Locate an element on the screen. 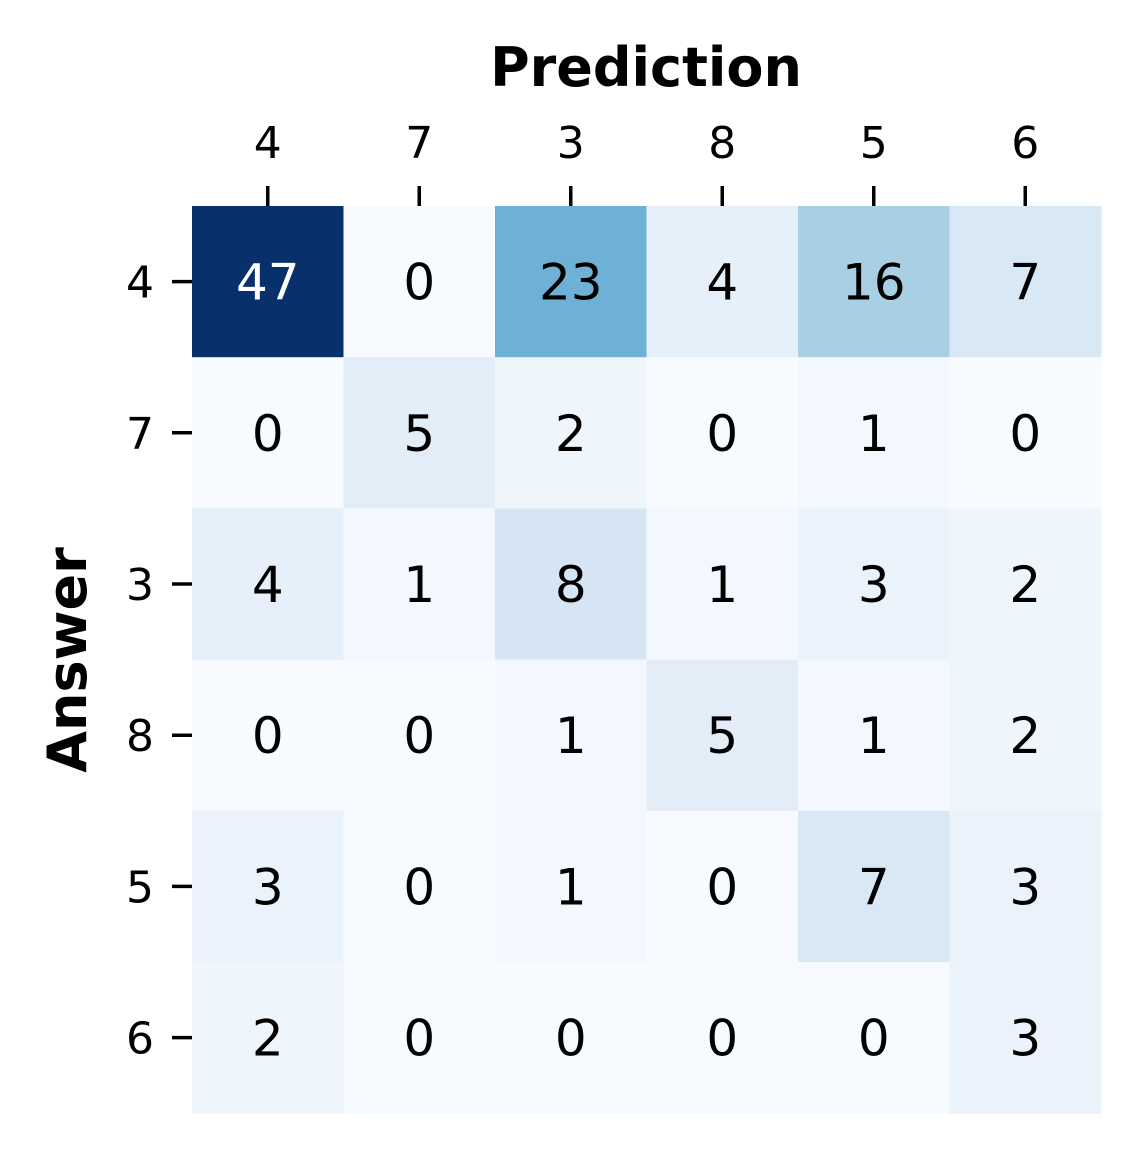  x-tick-label: 3 is located at coordinates (571, 143).